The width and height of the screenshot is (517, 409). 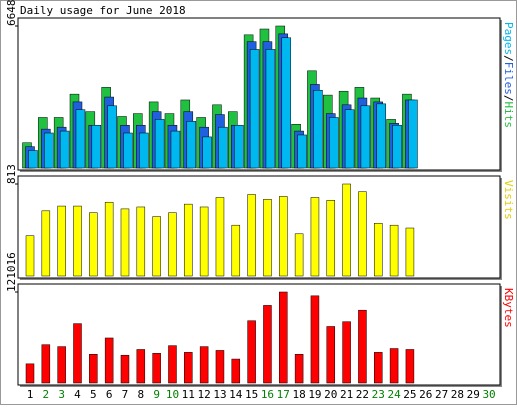 I want to click on legend-entry: Hits, so click(x=508, y=115).